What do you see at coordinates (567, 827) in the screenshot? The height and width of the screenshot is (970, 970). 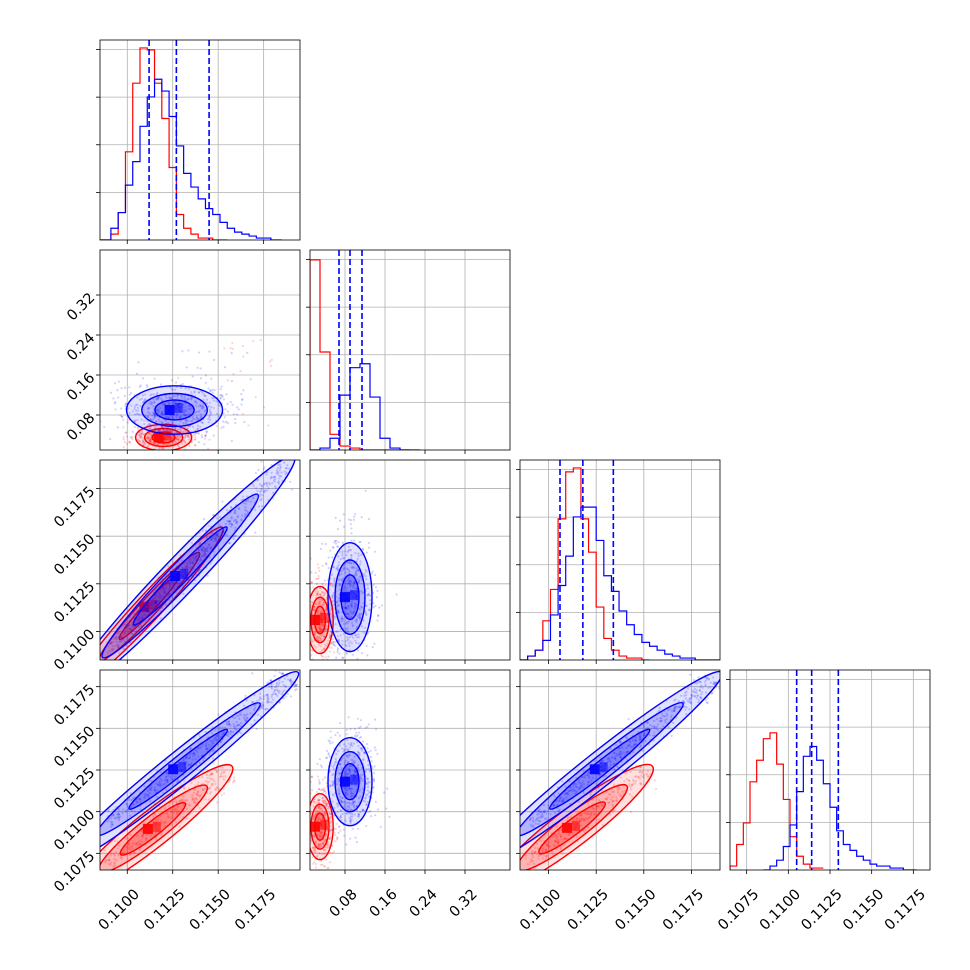 I see `density-core-red` at bounding box center [567, 827].